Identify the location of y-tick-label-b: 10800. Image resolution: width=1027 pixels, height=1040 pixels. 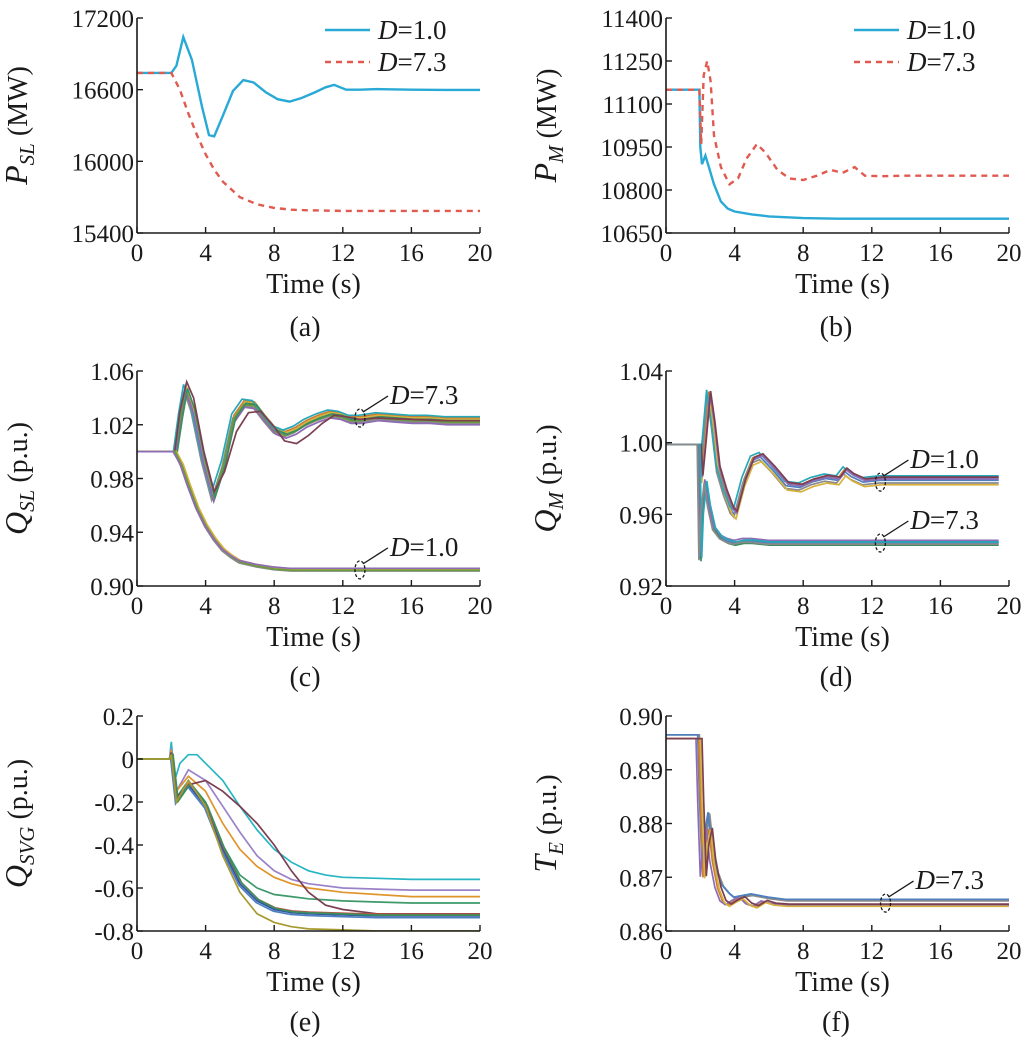
(632, 191).